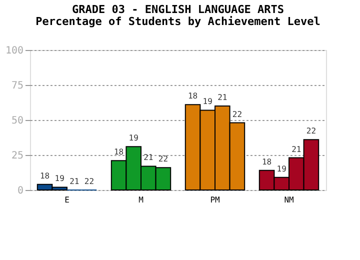 This screenshot has height=260, width=360. What do you see at coordinates (17, 121) in the screenshot?
I see `y-tick-label: 50` at bounding box center [17, 121].